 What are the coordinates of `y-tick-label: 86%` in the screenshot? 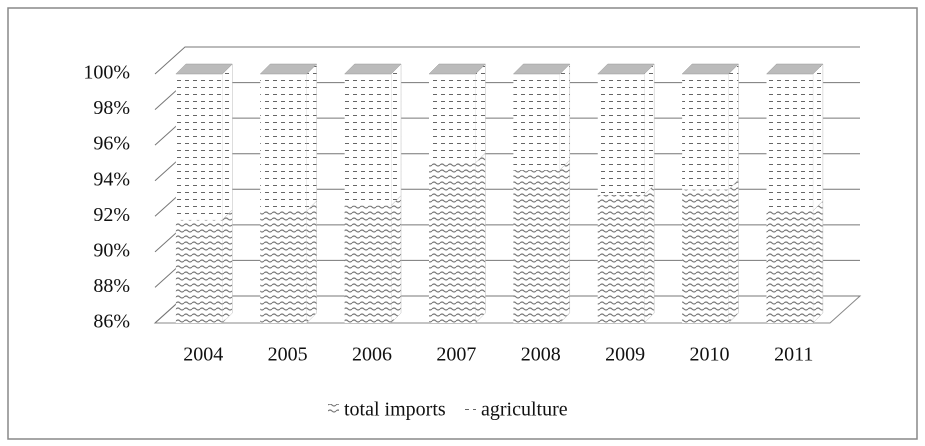 It's located at (111, 322).